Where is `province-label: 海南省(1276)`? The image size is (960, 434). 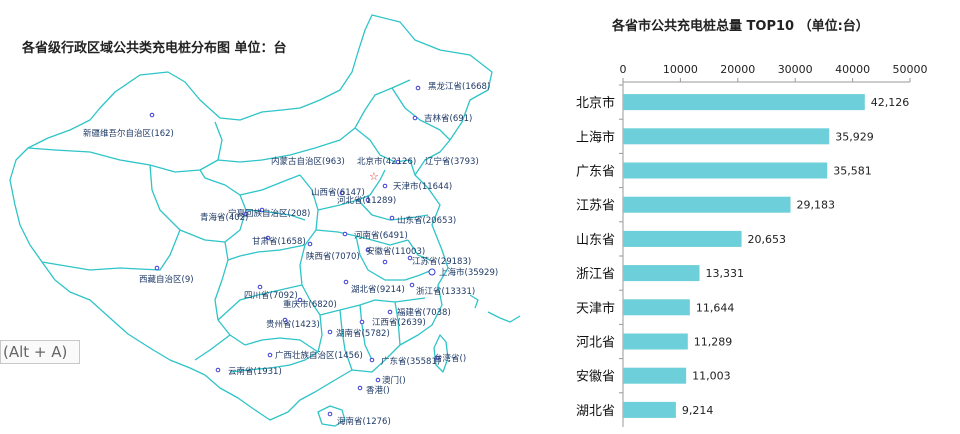 province-label: 海南省(1276) is located at coordinates (364, 421).